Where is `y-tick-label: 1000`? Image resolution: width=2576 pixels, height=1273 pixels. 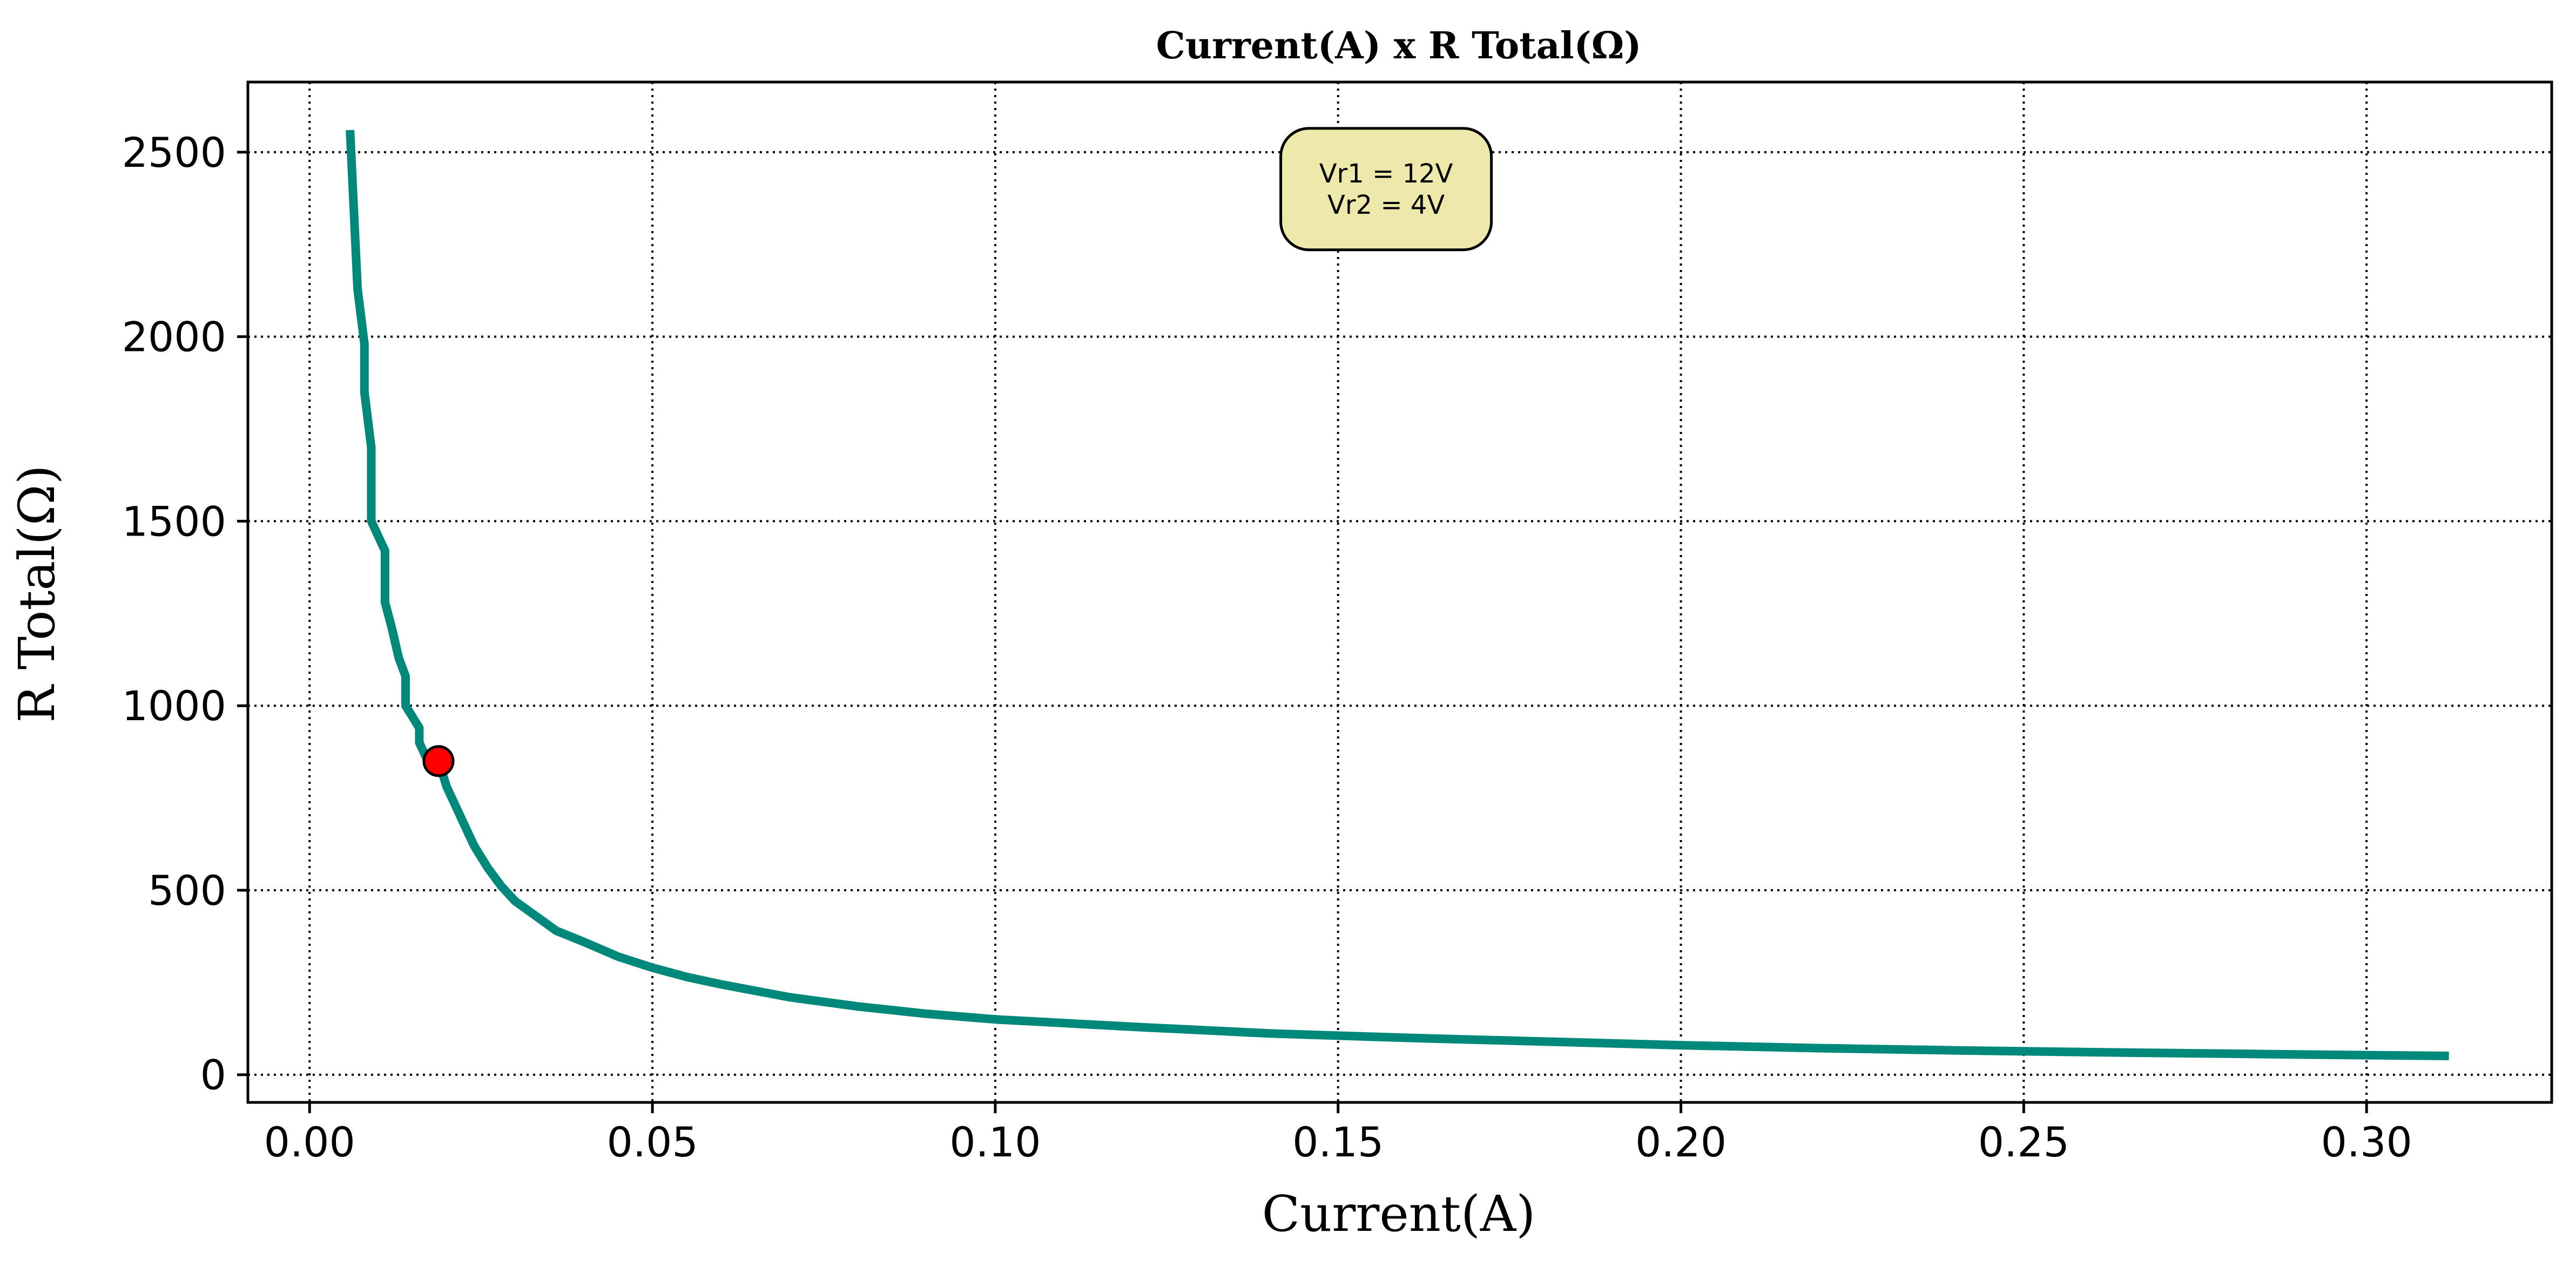
y-tick-label: 1000 is located at coordinates (174, 706).